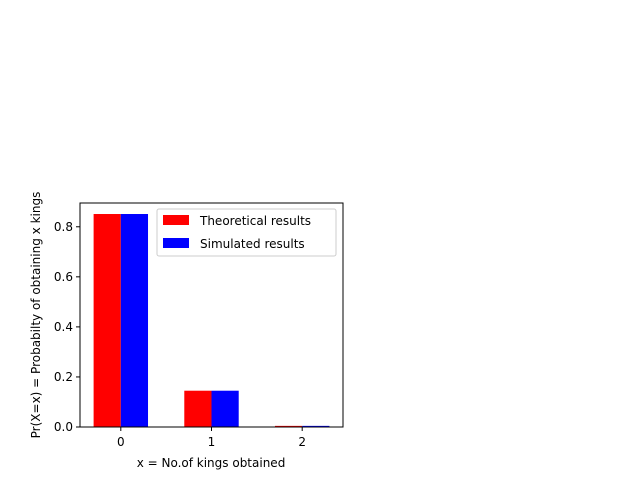 This screenshot has height=484, width=640. Describe the element at coordinates (63, 377) in the screenshot. I see `y-tick-label: 0.2` at that location.